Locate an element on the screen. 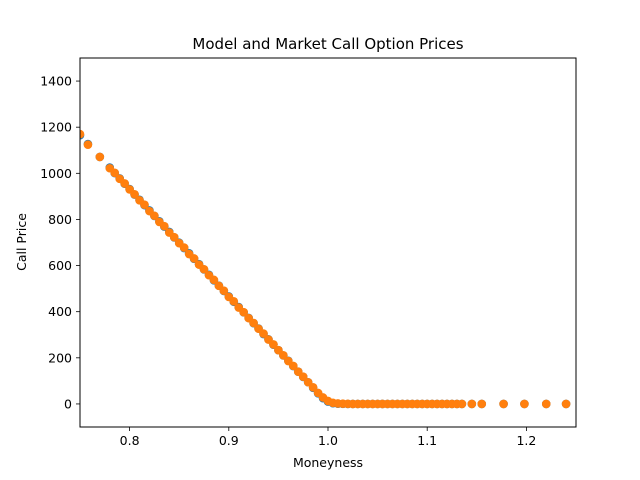 The height and width of the screenshot is (480, 640). x-tick-label: 1.2 is located at coordinates (526, 440).